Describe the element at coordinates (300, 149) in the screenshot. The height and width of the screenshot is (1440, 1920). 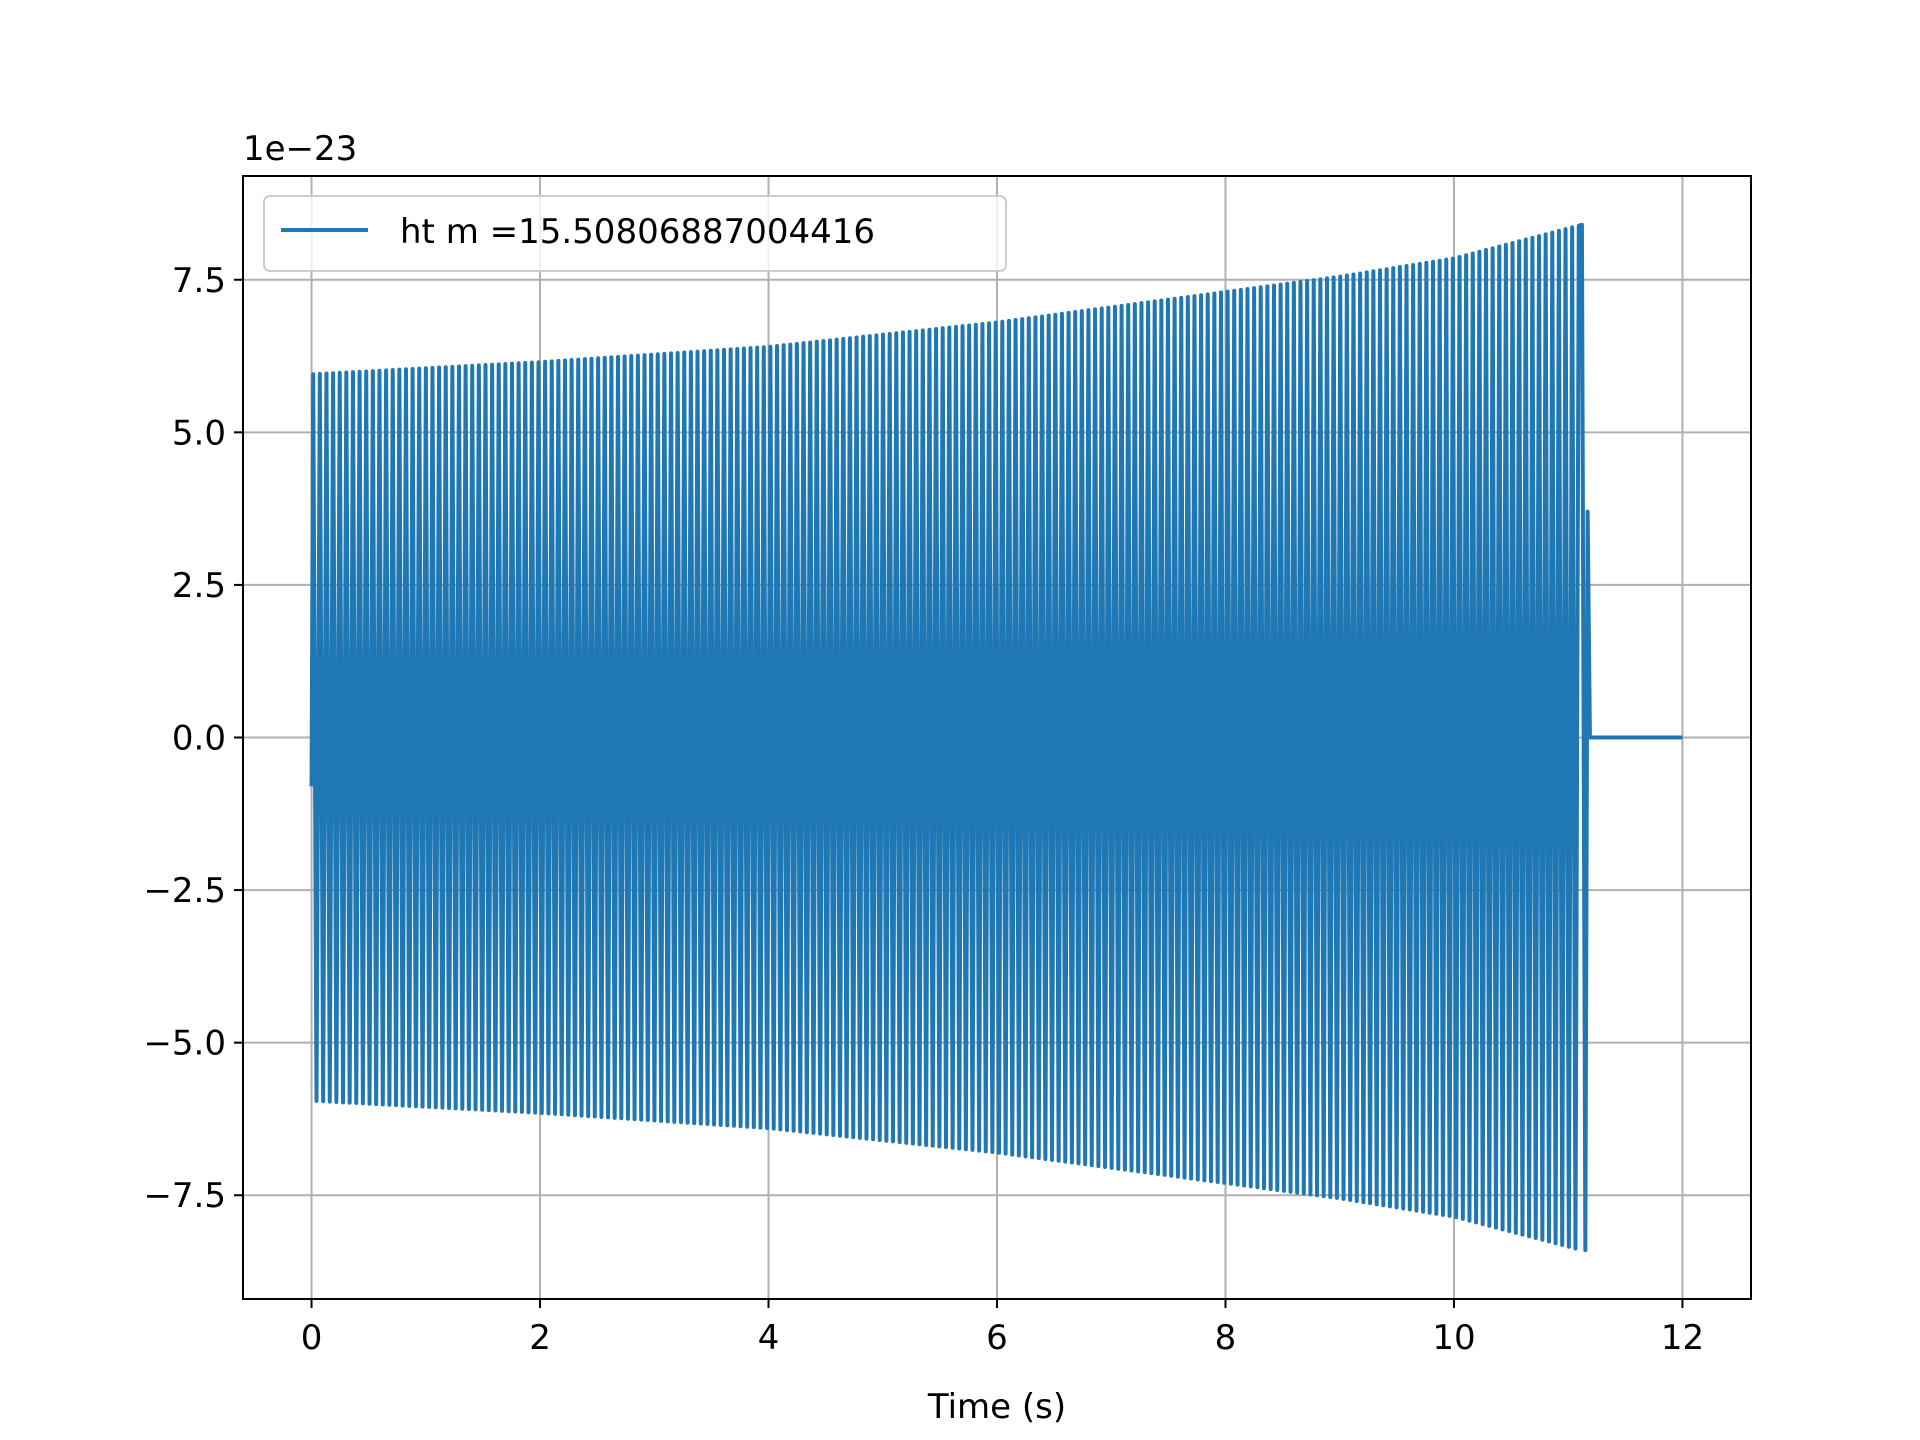
I see `y-axis-offset-label: 1e−23` at that location.